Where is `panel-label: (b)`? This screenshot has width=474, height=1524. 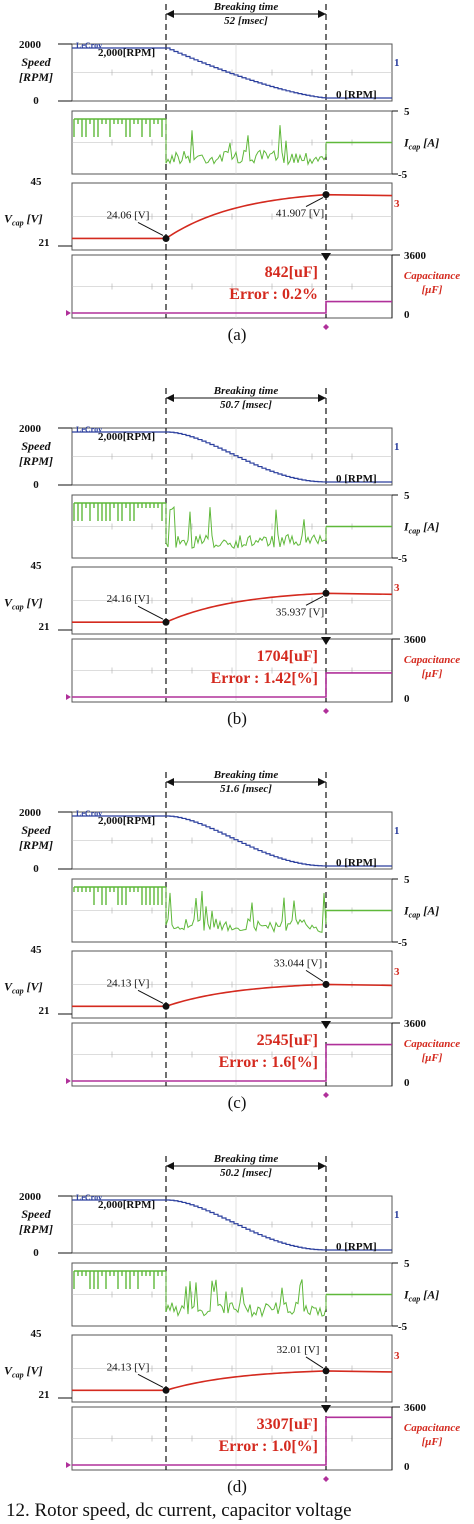 panel-label: (b) is located at coordinates (237, 718).